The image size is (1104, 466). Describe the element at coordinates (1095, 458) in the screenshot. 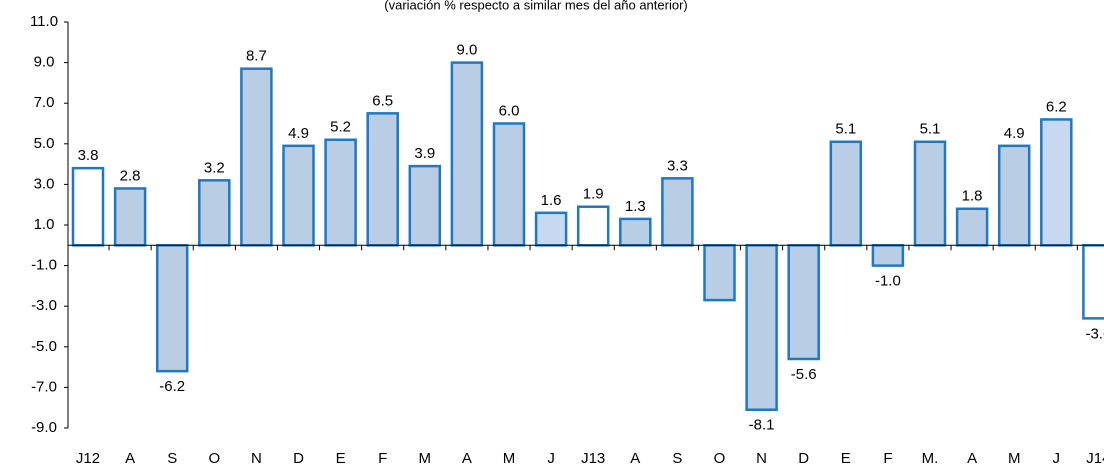

I see `x-tick-label: J14` at that location.